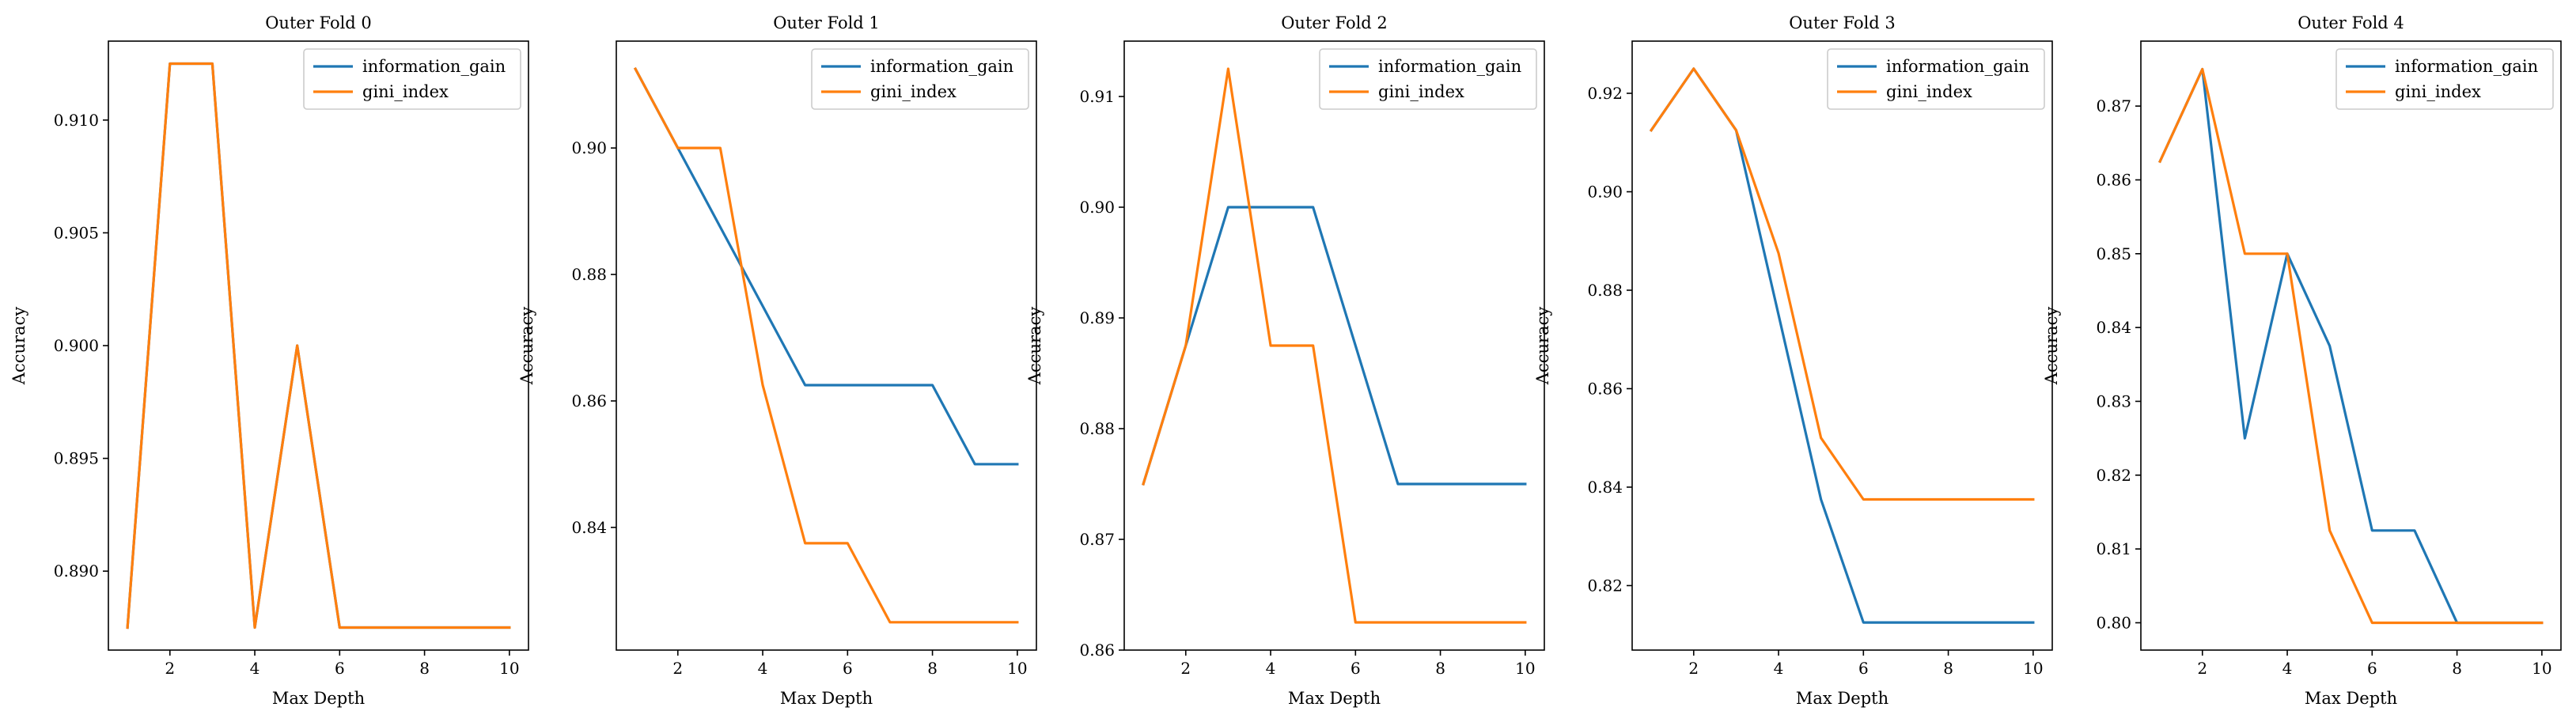 This screenshot has width=2576, height=726. I want to click on y-tick-label: 0.905, so click(76, 232).